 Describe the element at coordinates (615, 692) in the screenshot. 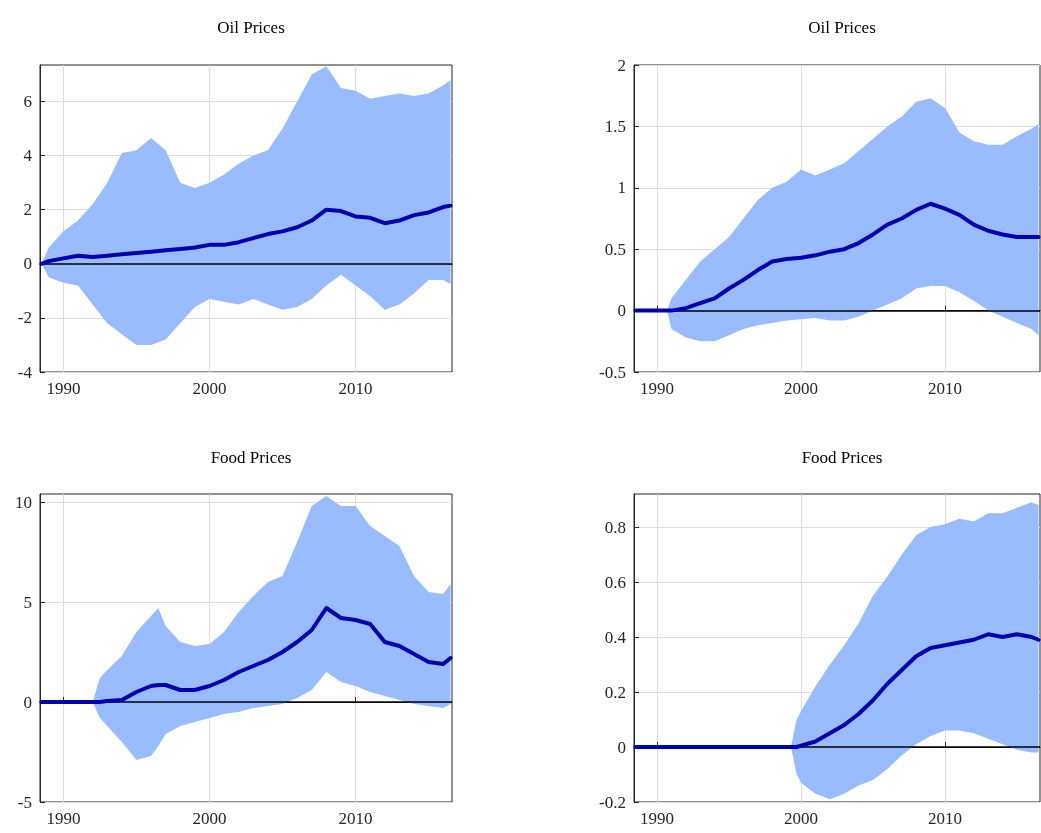

I see `y-tick-label: 0.2` at that location.